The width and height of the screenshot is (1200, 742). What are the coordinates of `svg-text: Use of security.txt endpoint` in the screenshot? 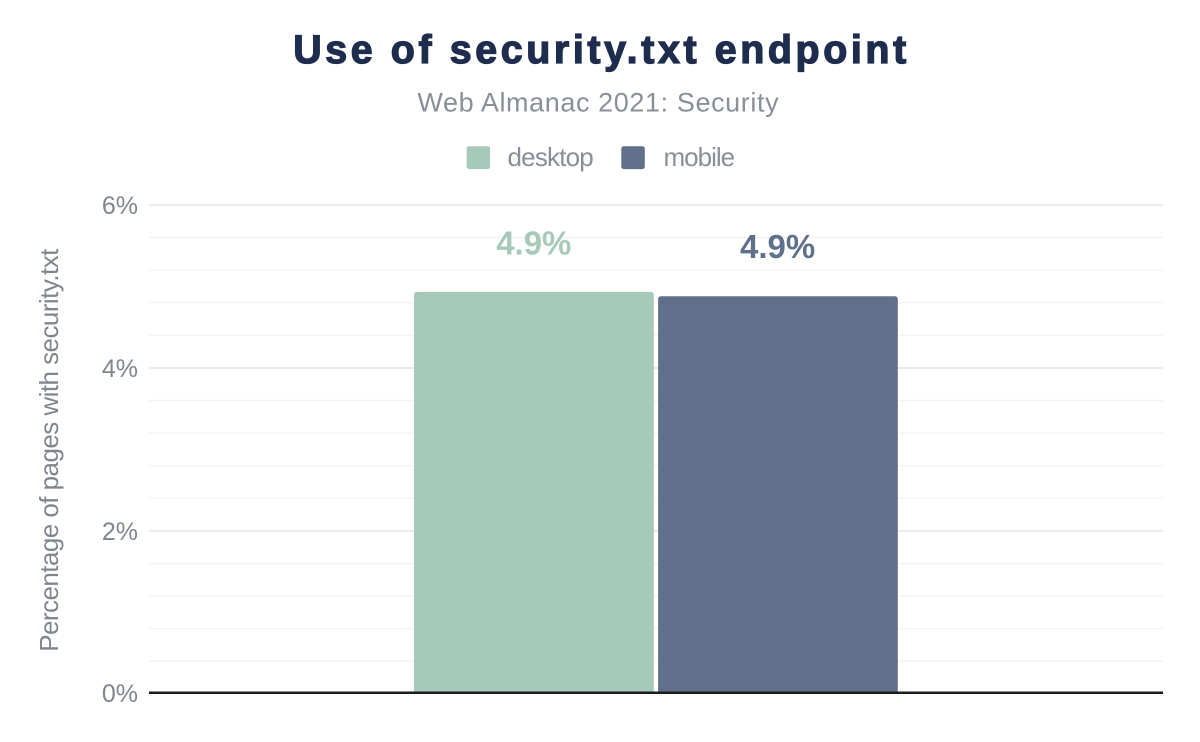 It's located at (601, 50).